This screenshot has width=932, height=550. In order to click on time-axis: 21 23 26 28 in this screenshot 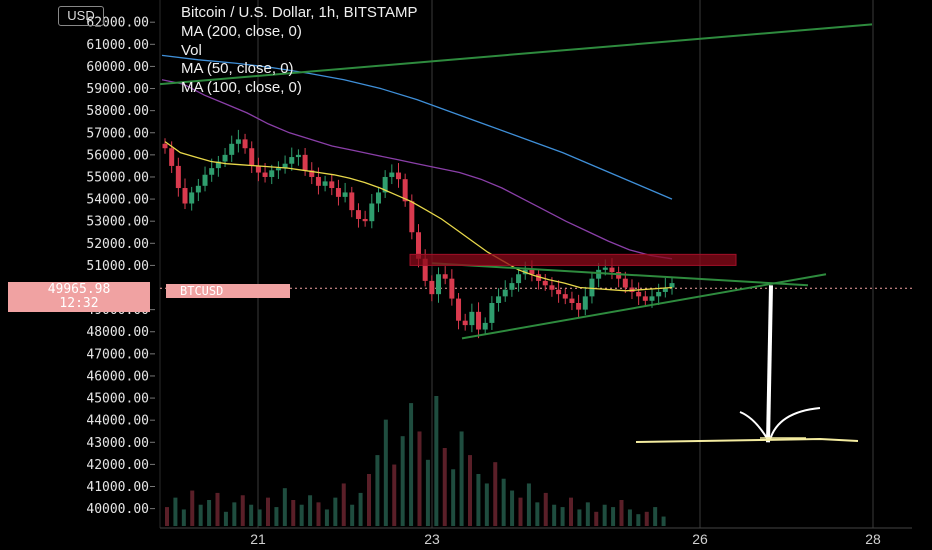, I will do `click(536, 537)`.